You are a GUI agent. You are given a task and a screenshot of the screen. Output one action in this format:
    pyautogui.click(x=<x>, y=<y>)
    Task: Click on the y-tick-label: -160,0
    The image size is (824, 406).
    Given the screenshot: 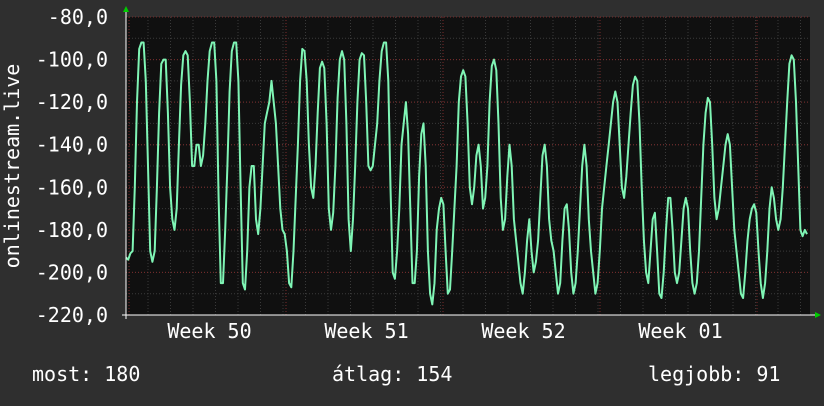 What is the action you would take?
    pyautogui.click(x=72, y=187)
    